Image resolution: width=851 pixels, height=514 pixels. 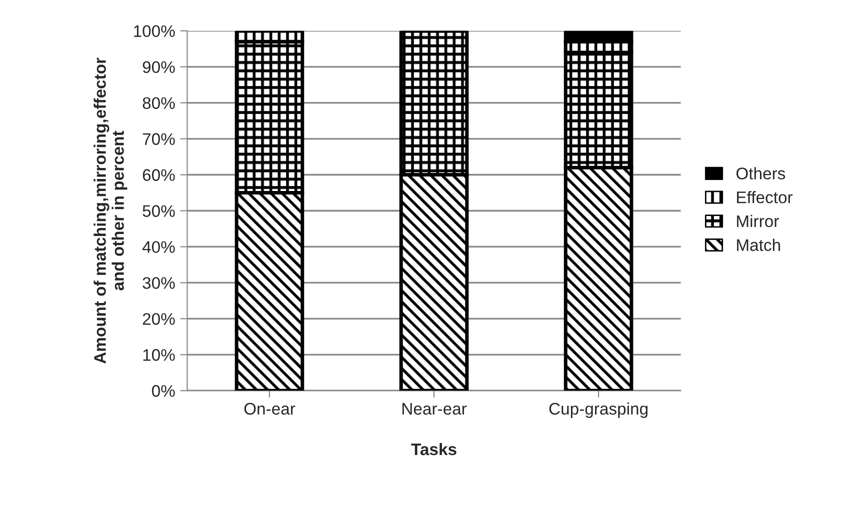 I want to click on y-axis-title: Amount of matching,mirroring,effector and other in percent, so click(x=111, y=211).